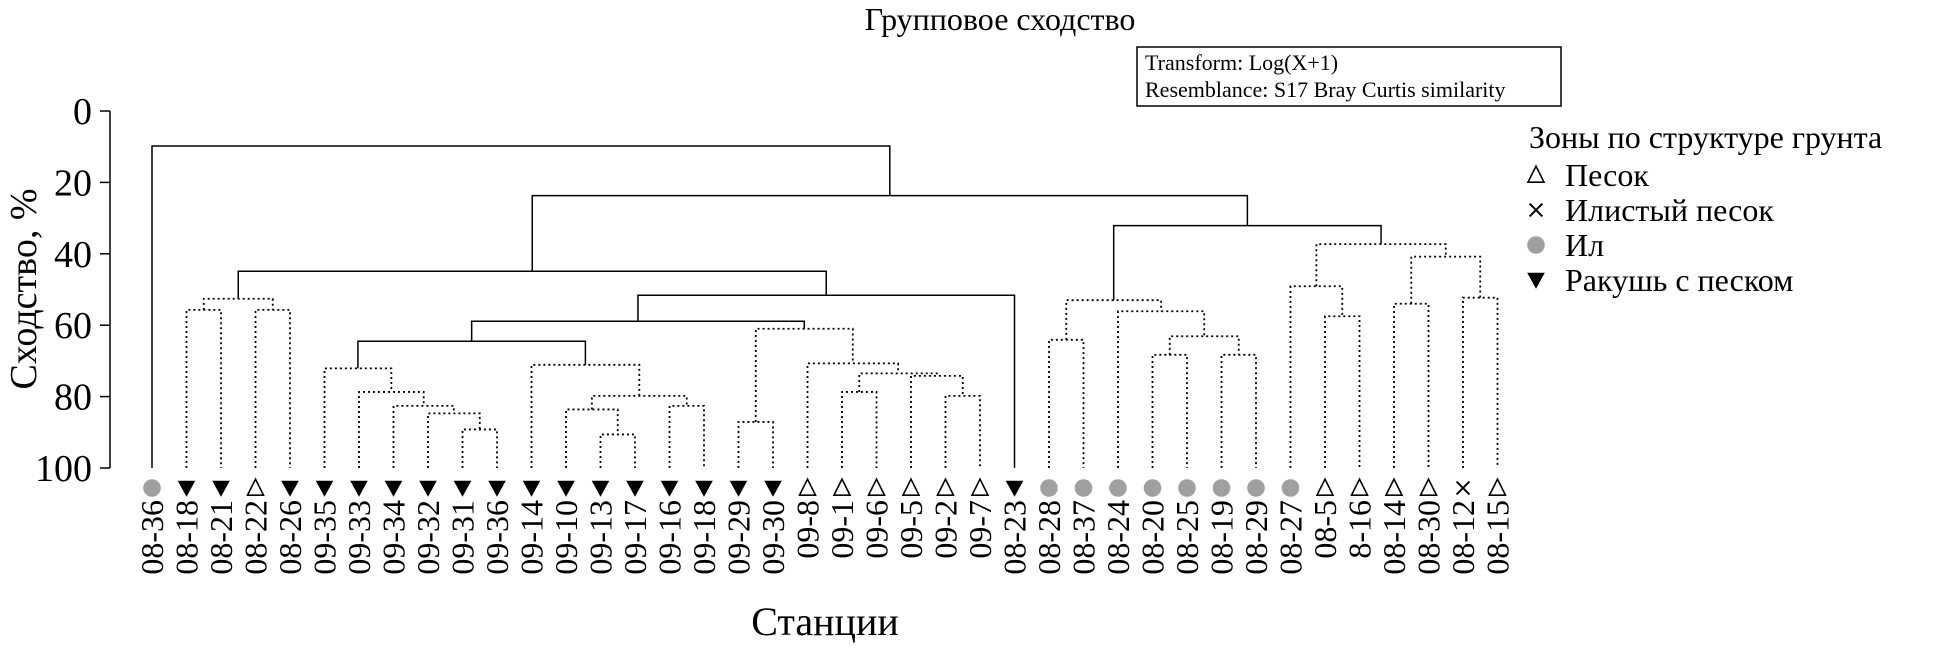 This screenshot has width=1952, height=649. Describe the element at coordinates (394, 537) in the screenshot. I see `station-label: 09-34` at that location.